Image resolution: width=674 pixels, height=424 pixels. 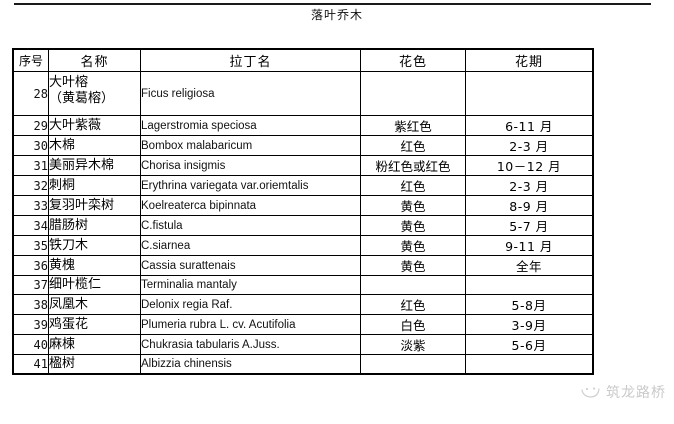 I want to click on cell-bloom: 5-6月, so click(x=529, y=344).